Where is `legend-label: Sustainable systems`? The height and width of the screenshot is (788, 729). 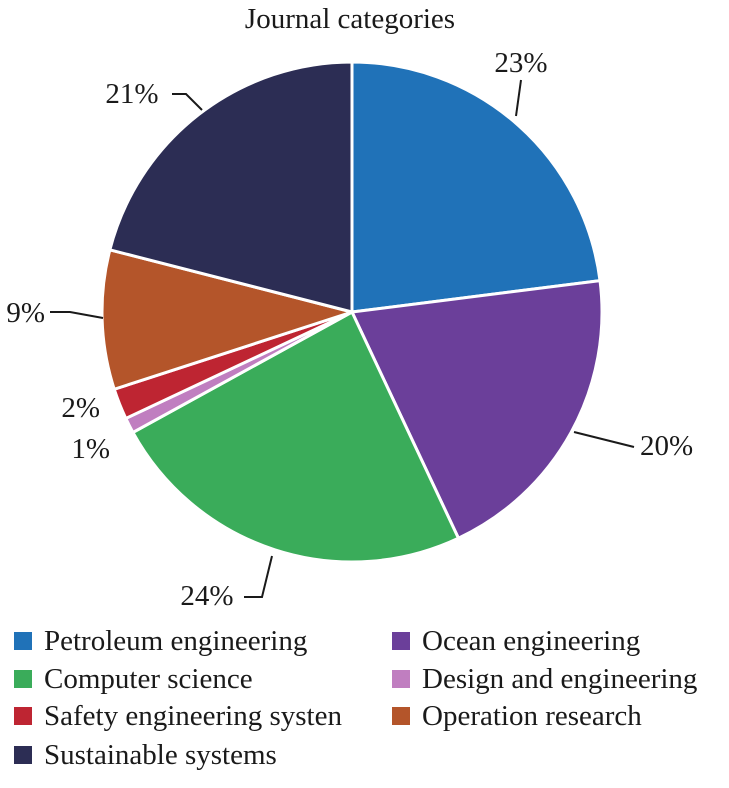 legend-label: Sustainable systems is located at coordinates (160, 755).